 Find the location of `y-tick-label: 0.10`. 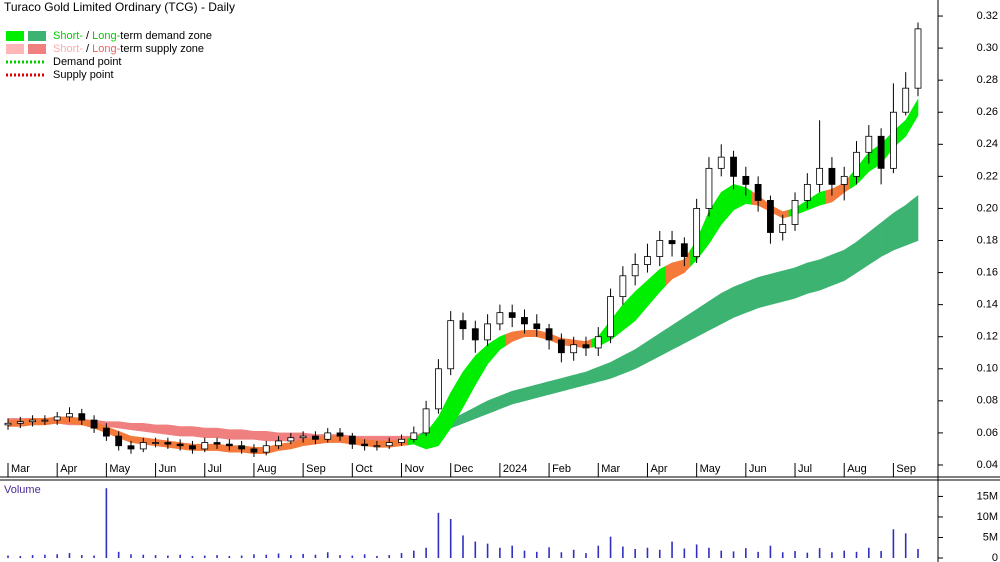

y-tick-label: 0.10 is located at coordinates (987, 369).